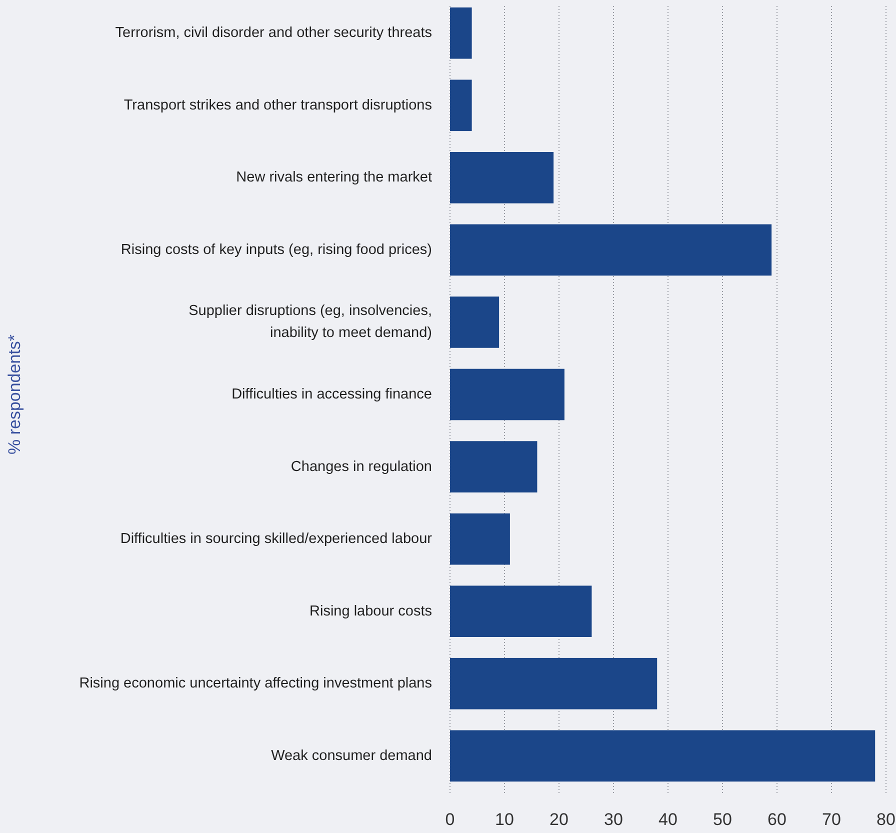 This screenshot has height=833, width=896. What do you see at coordinates (361, 466) in the screenshot?
I see `y-tick-label: Changes in regulation` at bounding box center [361, 466].